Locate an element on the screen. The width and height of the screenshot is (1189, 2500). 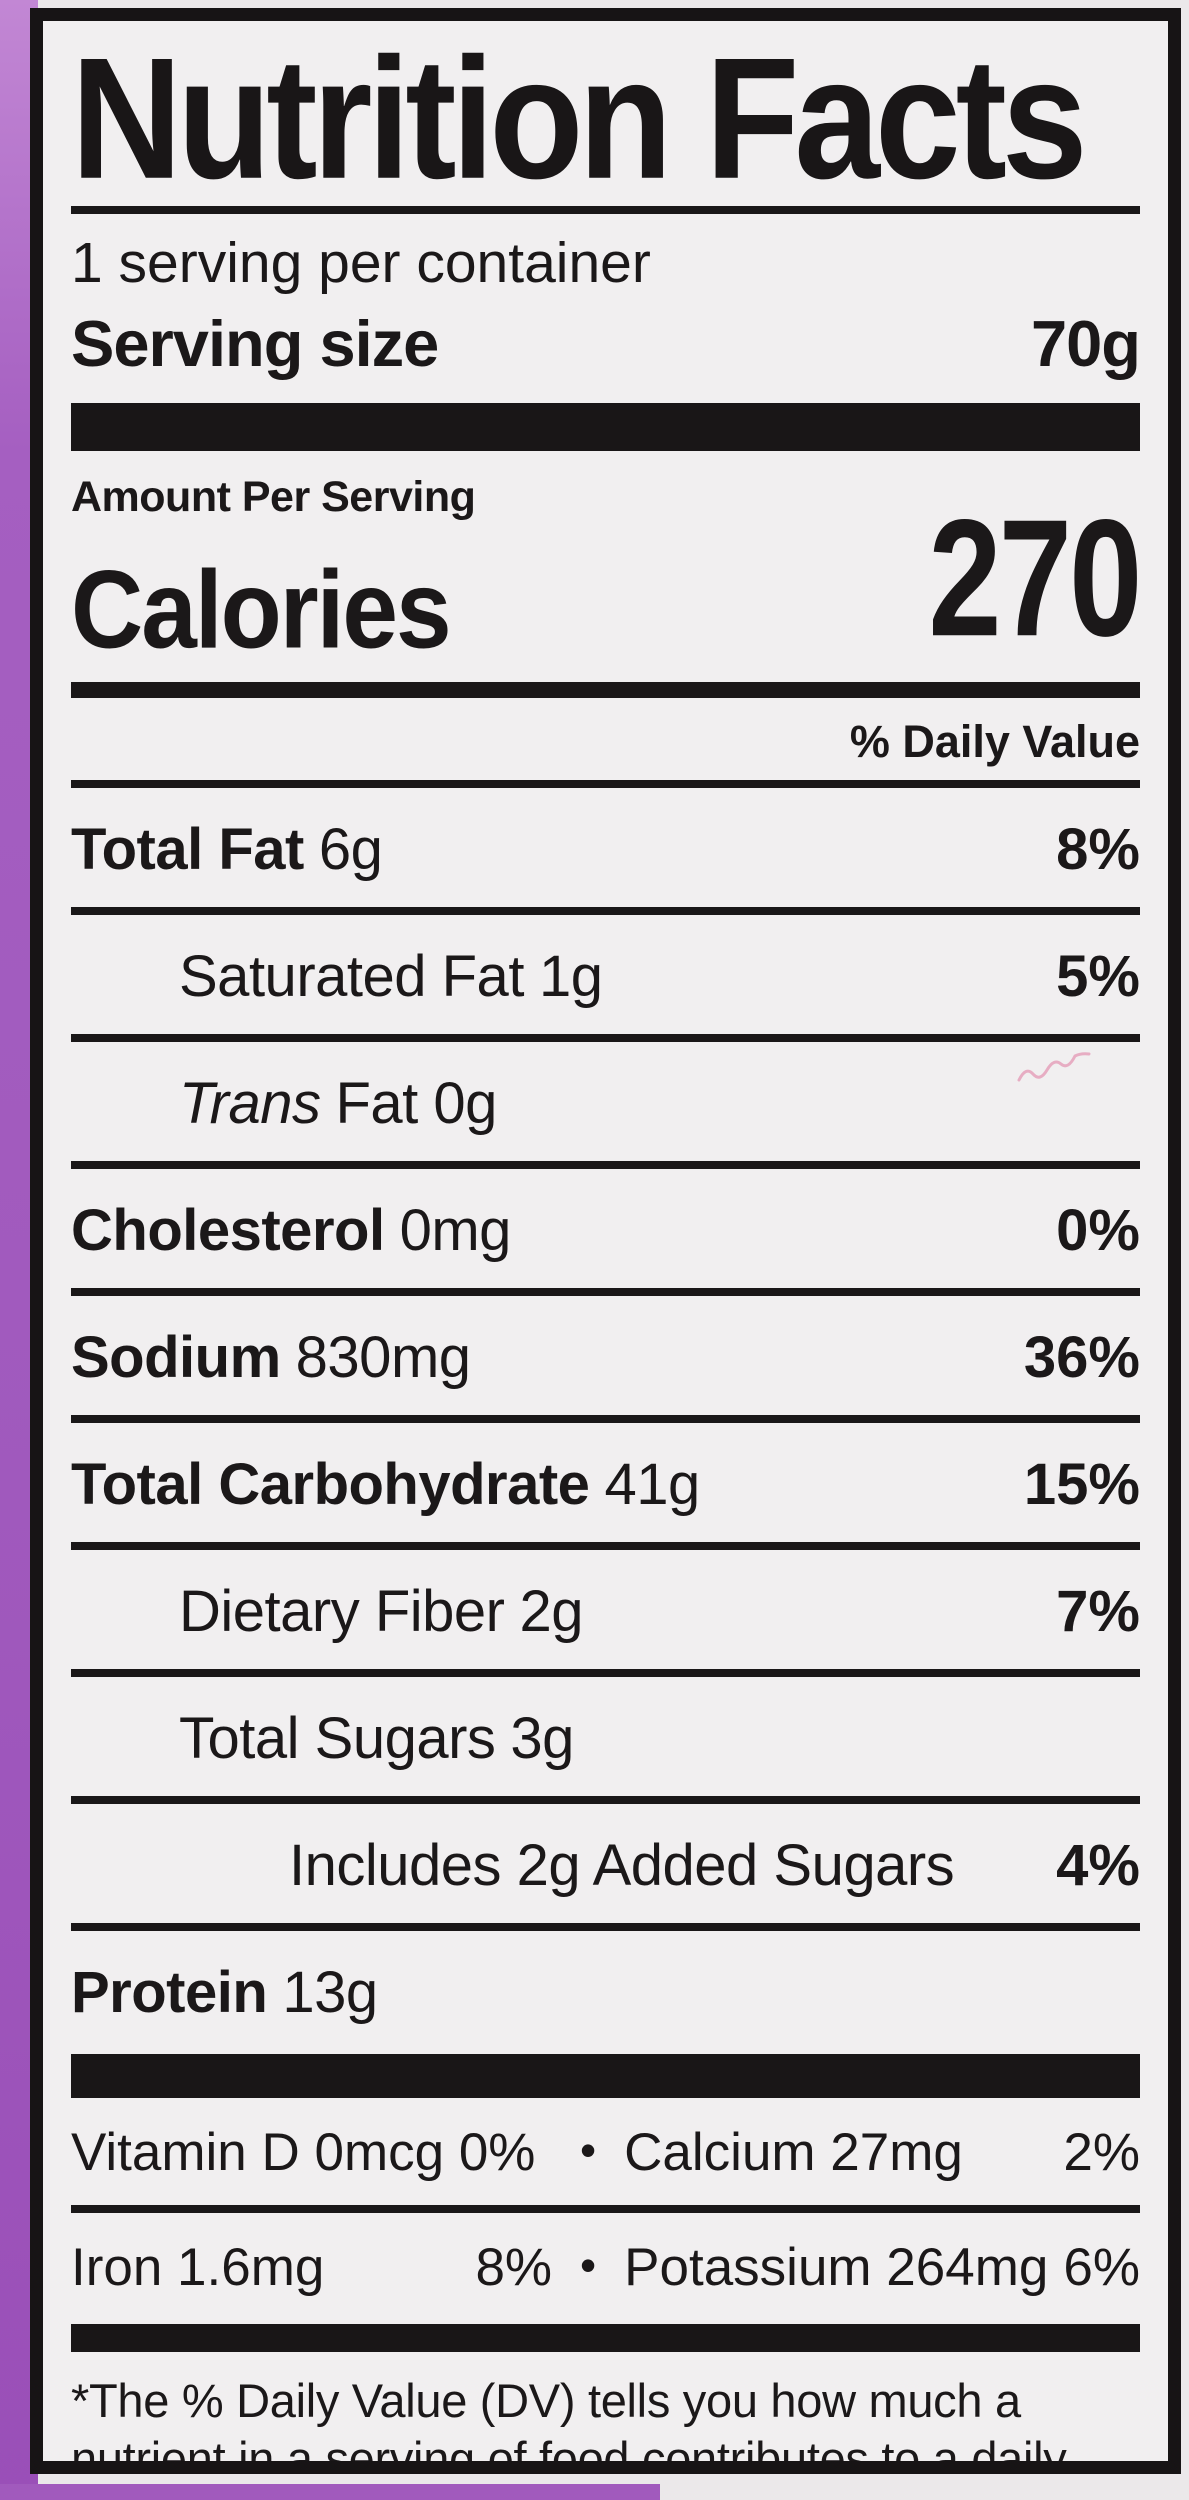
daily-value-header: % Daily Value is located at coordinates (994, 742).